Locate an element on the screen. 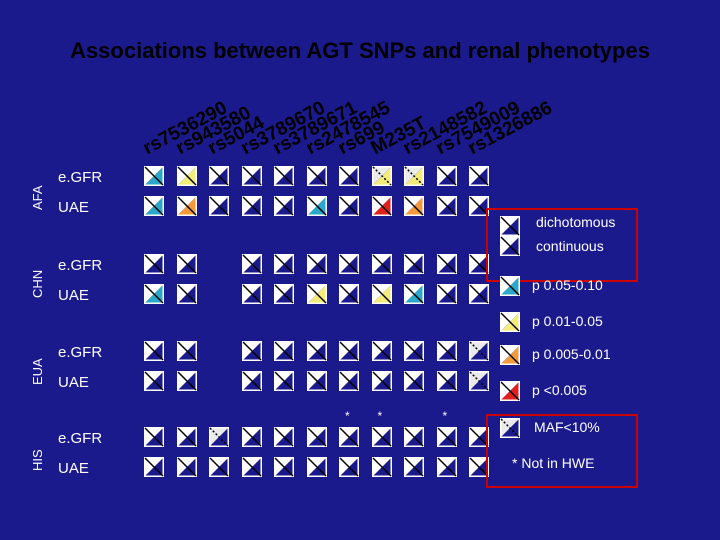 Image resolution: width=720 pixels, height=540 pixels. legend-p2-cell is located at coordinates (510, 322).